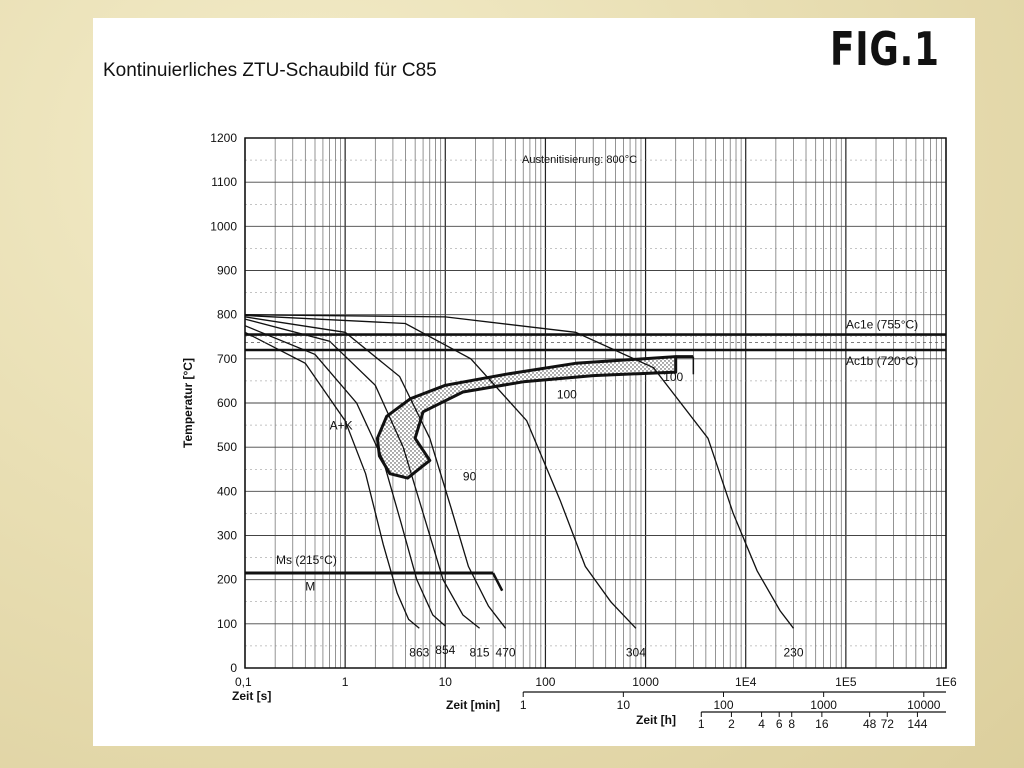  What do you see at coordinates (227, 315) in the screenshot?
I see `y-tick-label: 800` at bounding box center [227, 315].